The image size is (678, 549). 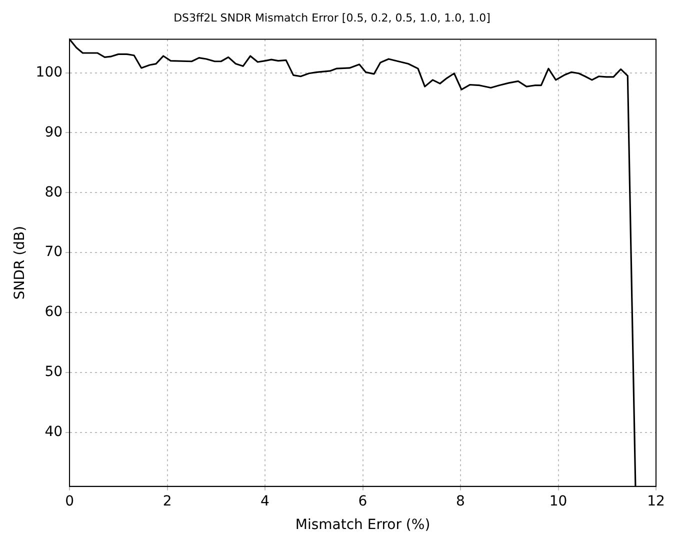 I want to click on y-tick-label: 100, so click(x=49, y=72).